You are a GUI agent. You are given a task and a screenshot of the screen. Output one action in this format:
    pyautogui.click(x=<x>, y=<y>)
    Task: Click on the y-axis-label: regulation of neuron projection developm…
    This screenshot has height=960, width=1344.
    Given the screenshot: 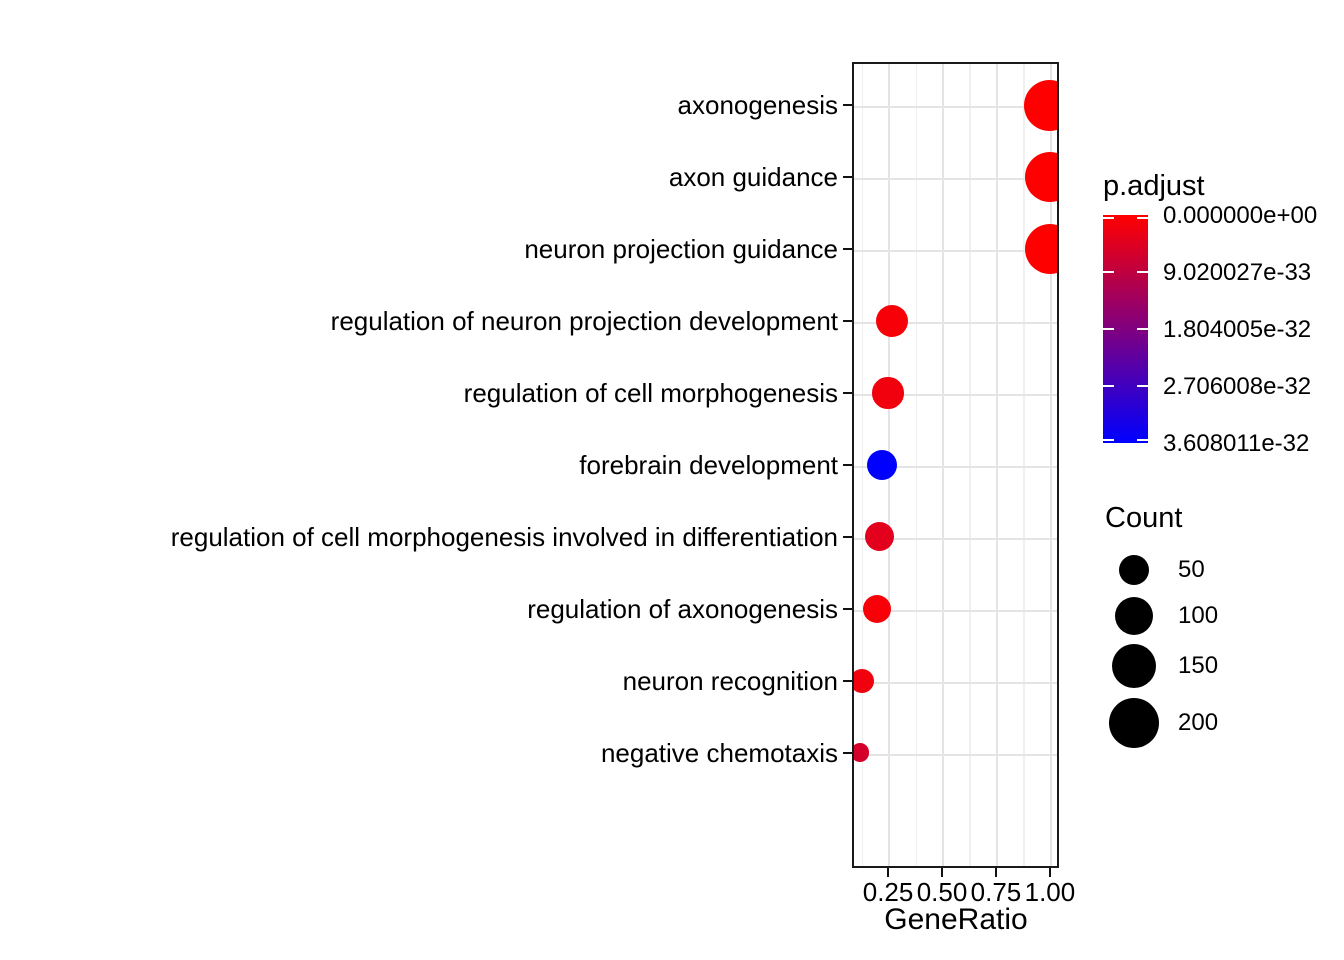 What is the action you would take?
    pyautogui.click(x=584, y=321)
    